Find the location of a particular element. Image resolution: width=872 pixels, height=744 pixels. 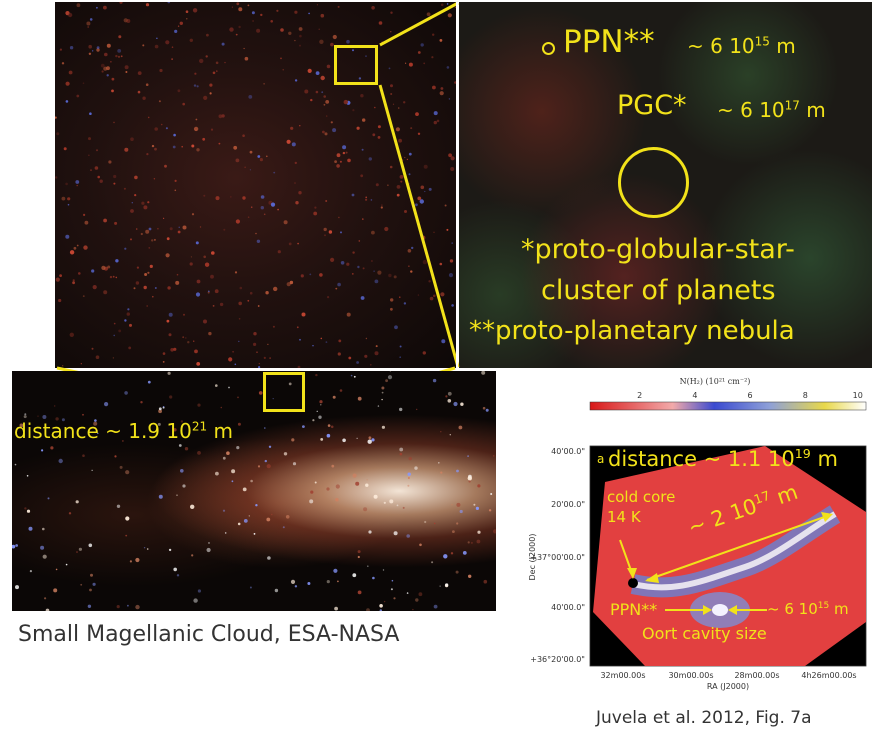

dec-tick-label: 40'00.0" is located at coordinates (568, 607).